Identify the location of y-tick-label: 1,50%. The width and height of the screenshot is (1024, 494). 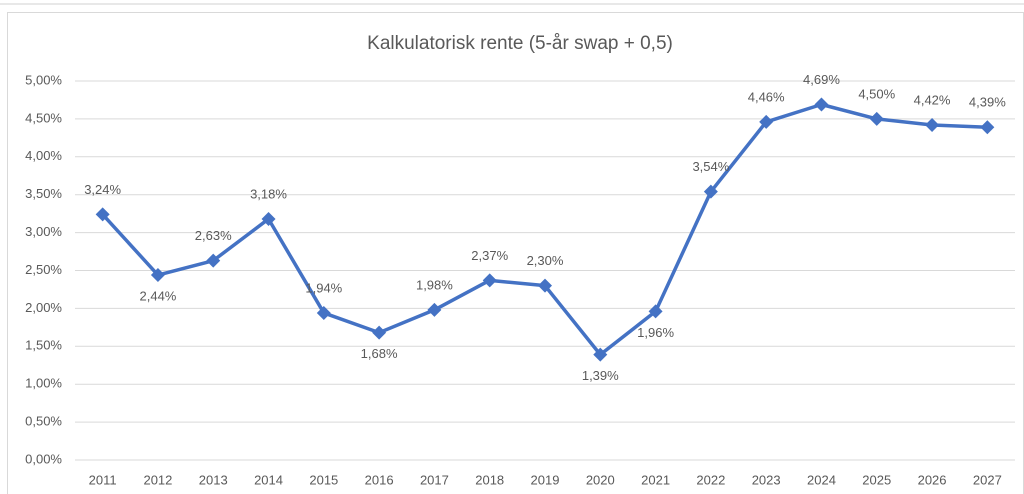
(43, 345).